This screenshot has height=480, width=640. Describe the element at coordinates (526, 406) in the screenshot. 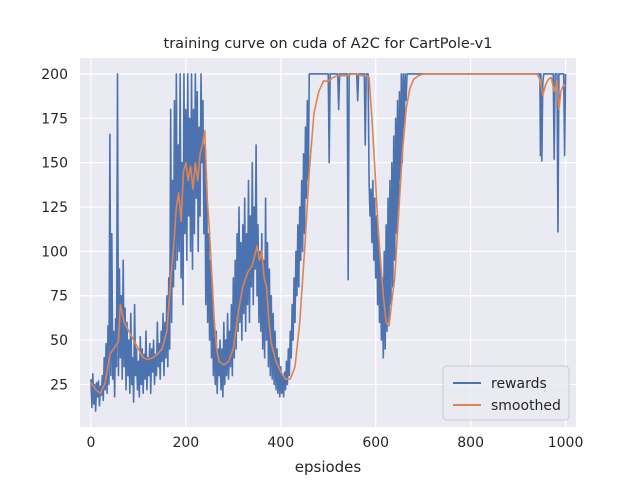

I see `legend-label-smoothed: smoothed` at that location.